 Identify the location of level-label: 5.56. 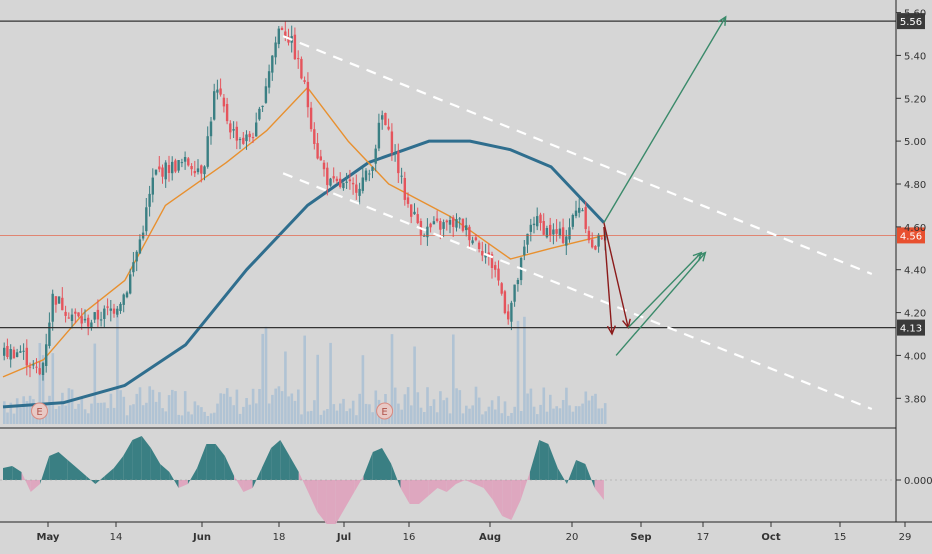
(911, 22).